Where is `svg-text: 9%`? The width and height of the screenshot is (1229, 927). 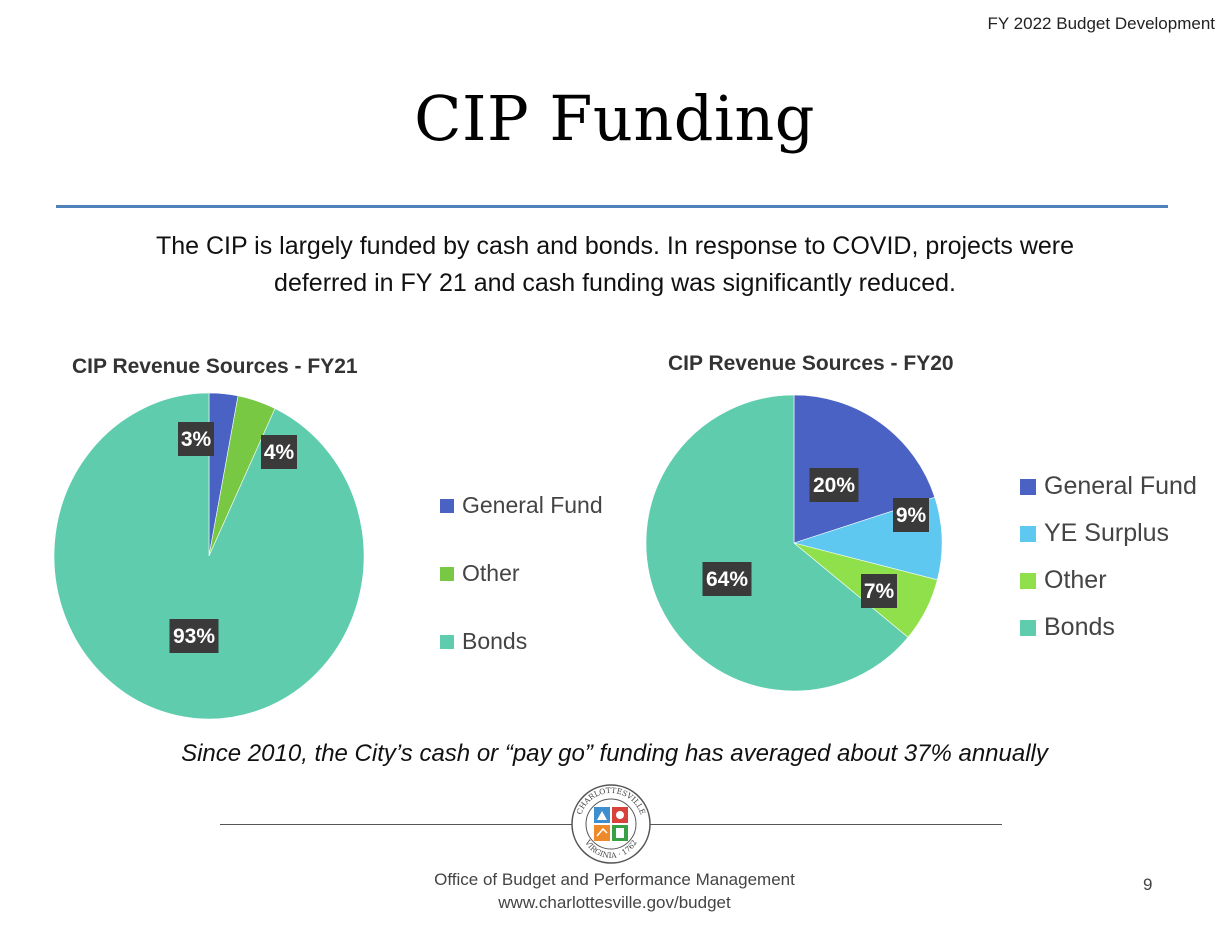
svg-text: 9% is located at coordinates (911, 515).